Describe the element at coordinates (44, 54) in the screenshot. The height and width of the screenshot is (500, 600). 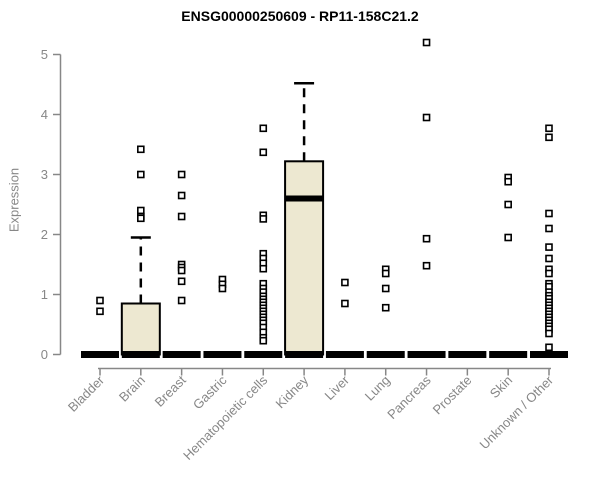
I see `y-tick-label: 5` at that location.